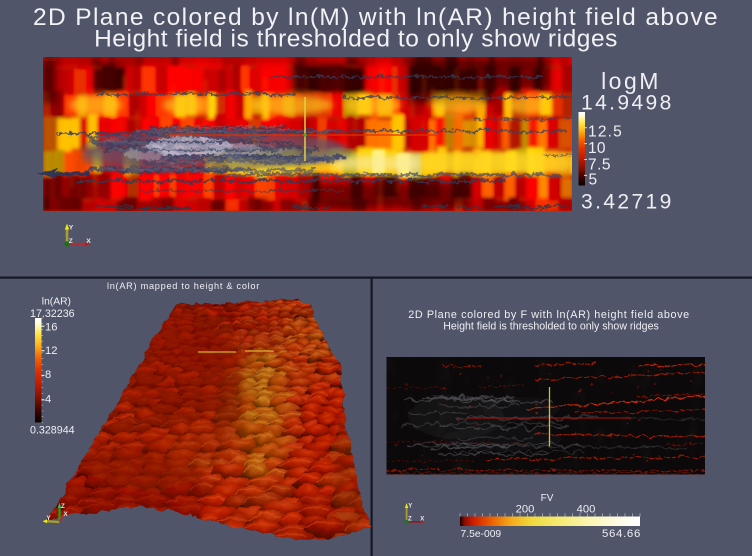 This screenshot has width=752, height=556. I want to click on svg-text: 12.5, so click(605, 132).